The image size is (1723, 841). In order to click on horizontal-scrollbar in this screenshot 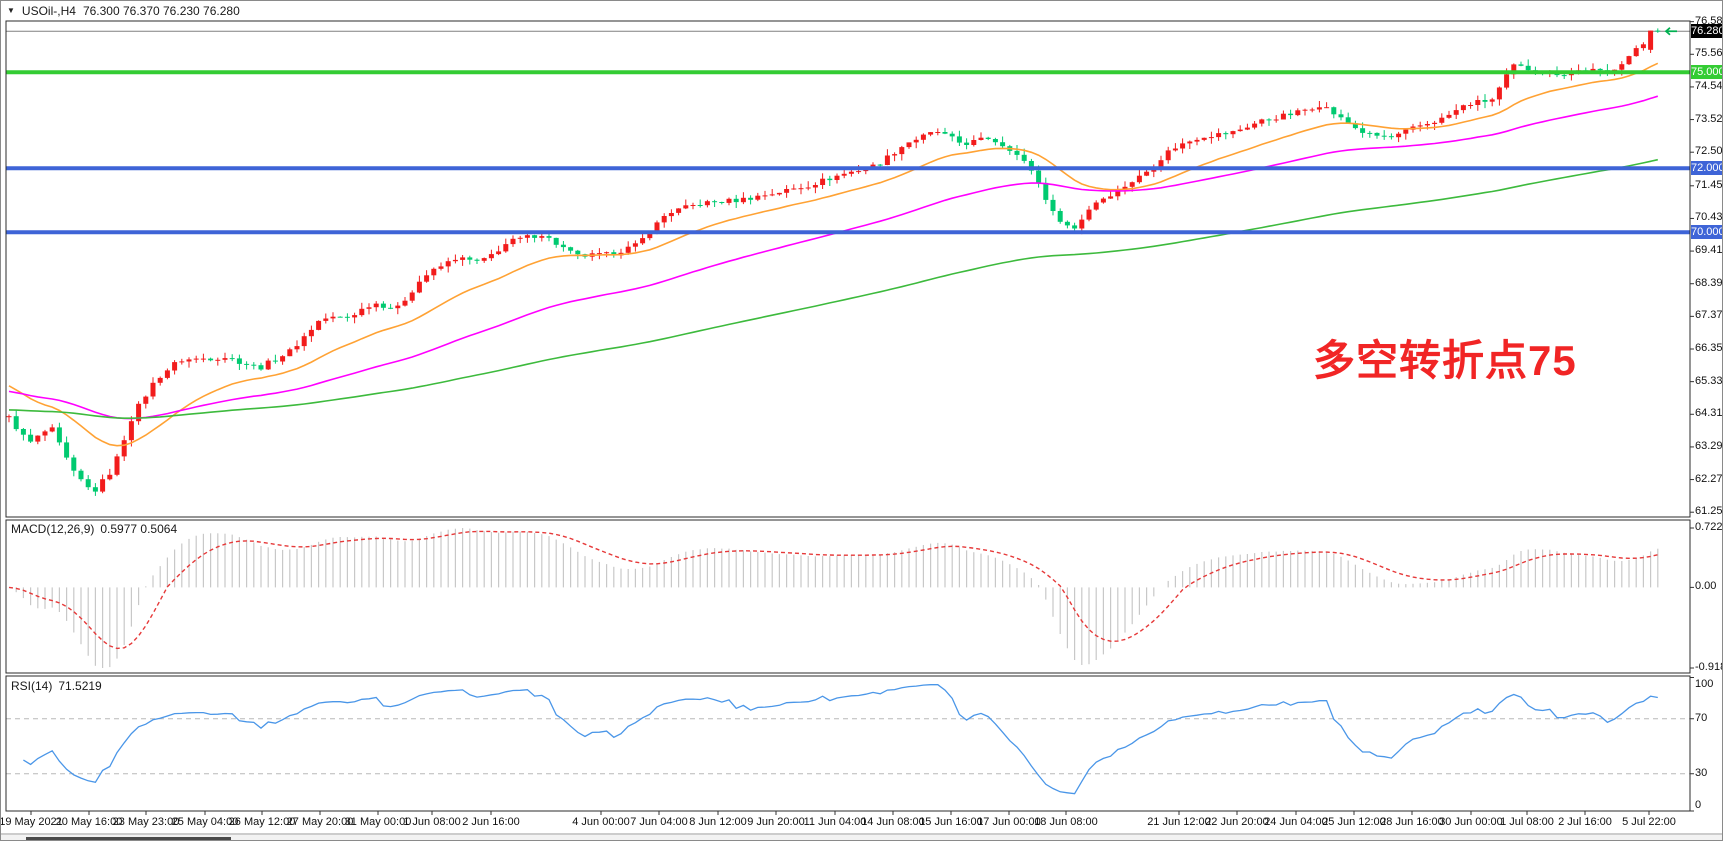, I will do `click(861, 837)`.